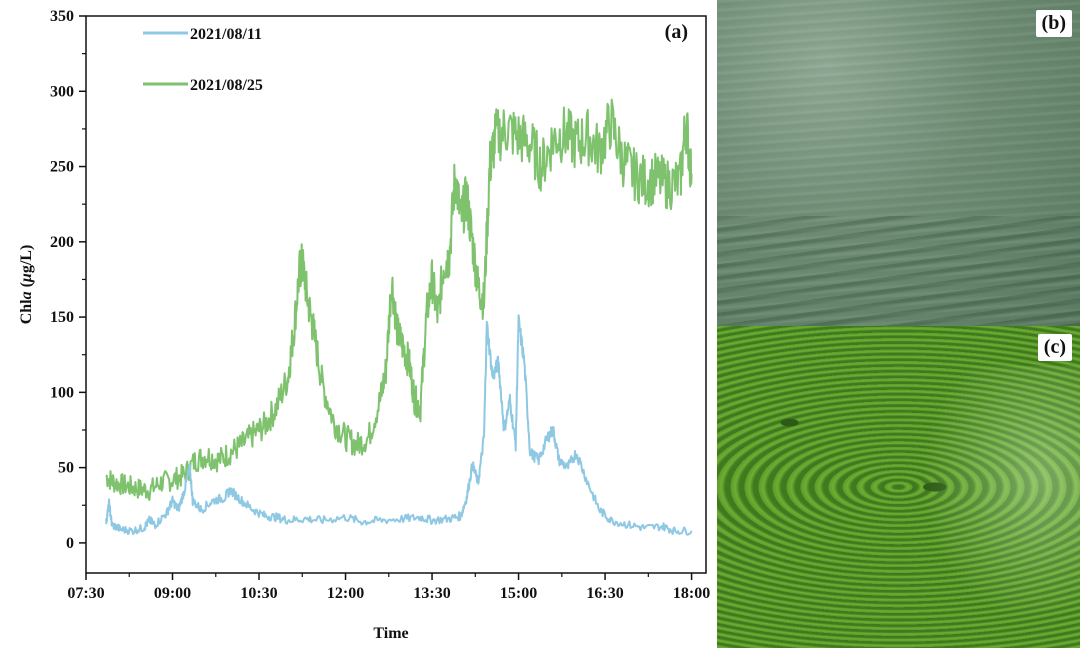 The height and width of the screenshot is (648, 1080). I want to click on y-tick-label: 250, so click(62, 167).